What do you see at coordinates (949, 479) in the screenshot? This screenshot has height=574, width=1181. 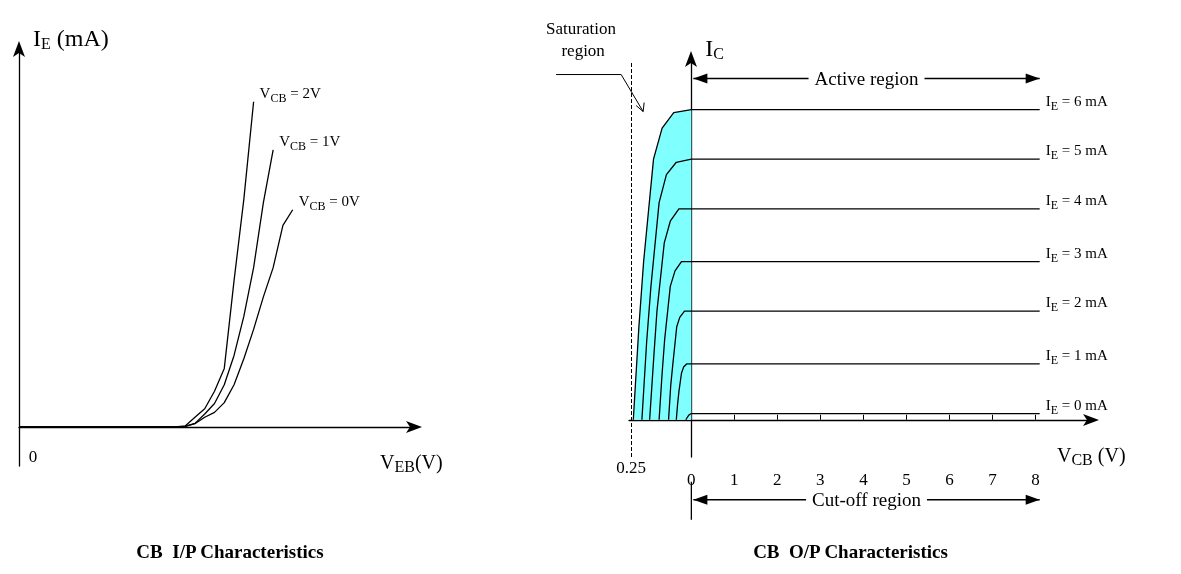 I see `x-tick-label: 6` at bounding box center [949, 479].